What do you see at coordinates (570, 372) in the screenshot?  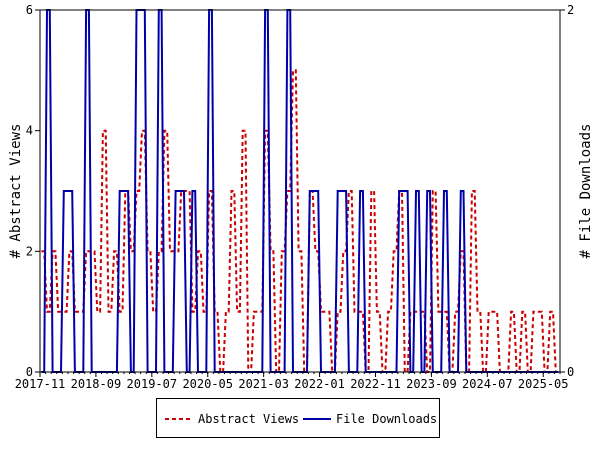 I see `y2-tick-label: 0` at bounding box center [570, 372].